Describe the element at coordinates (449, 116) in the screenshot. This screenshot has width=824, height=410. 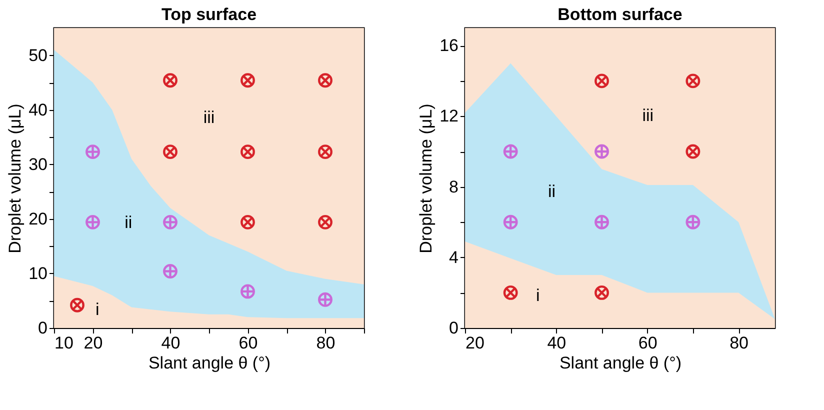
I see `y-tick-label: 12` at that location.